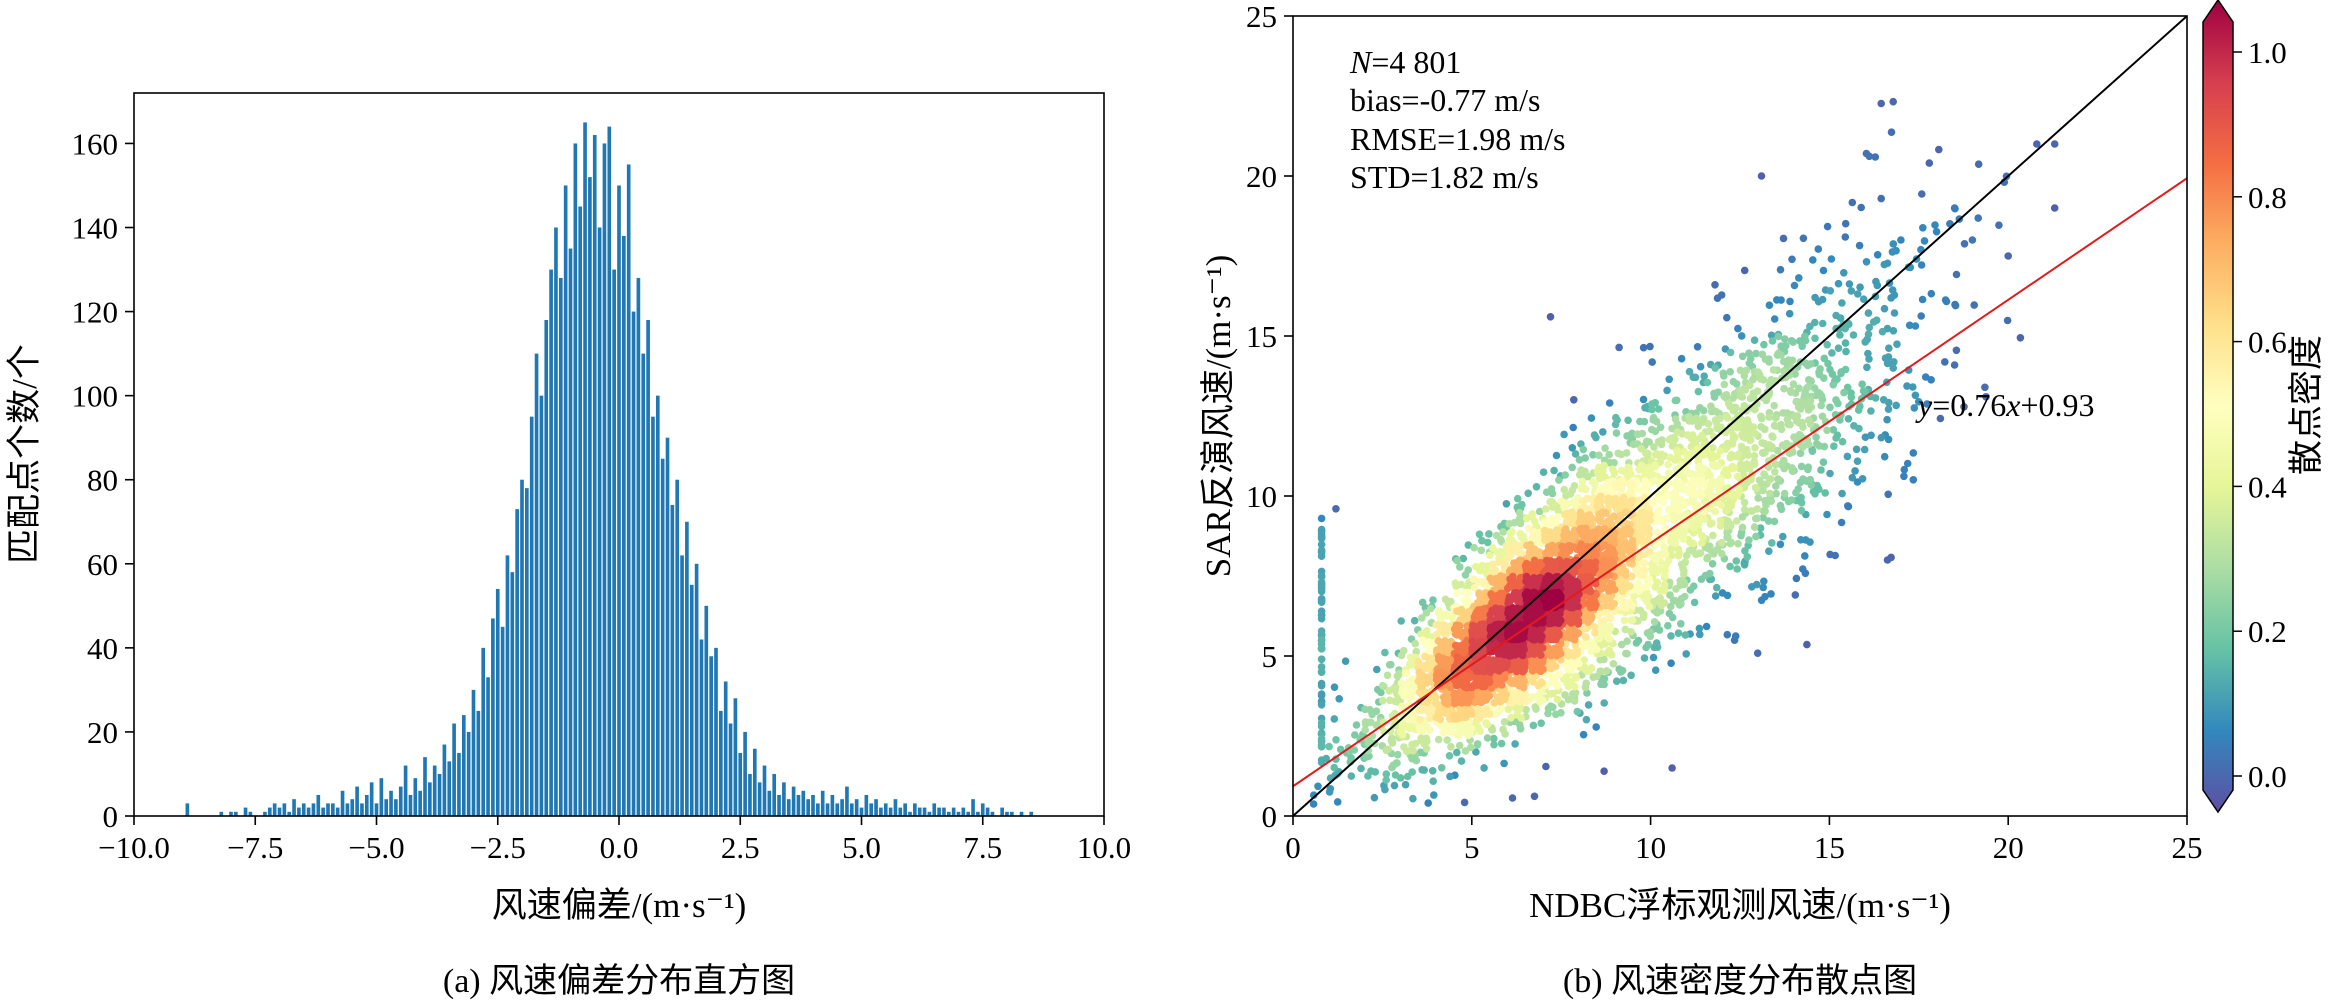 This screenshot has height=1006, width=2343. What do you see at coordinates (614, 840) in the screenshot?
I see `histogram-x-ticks: −10.0 −7.5 −5.0 −2.5 0.0 2.5 5.0 7.5 10.0` at bounding box center [614, 840].